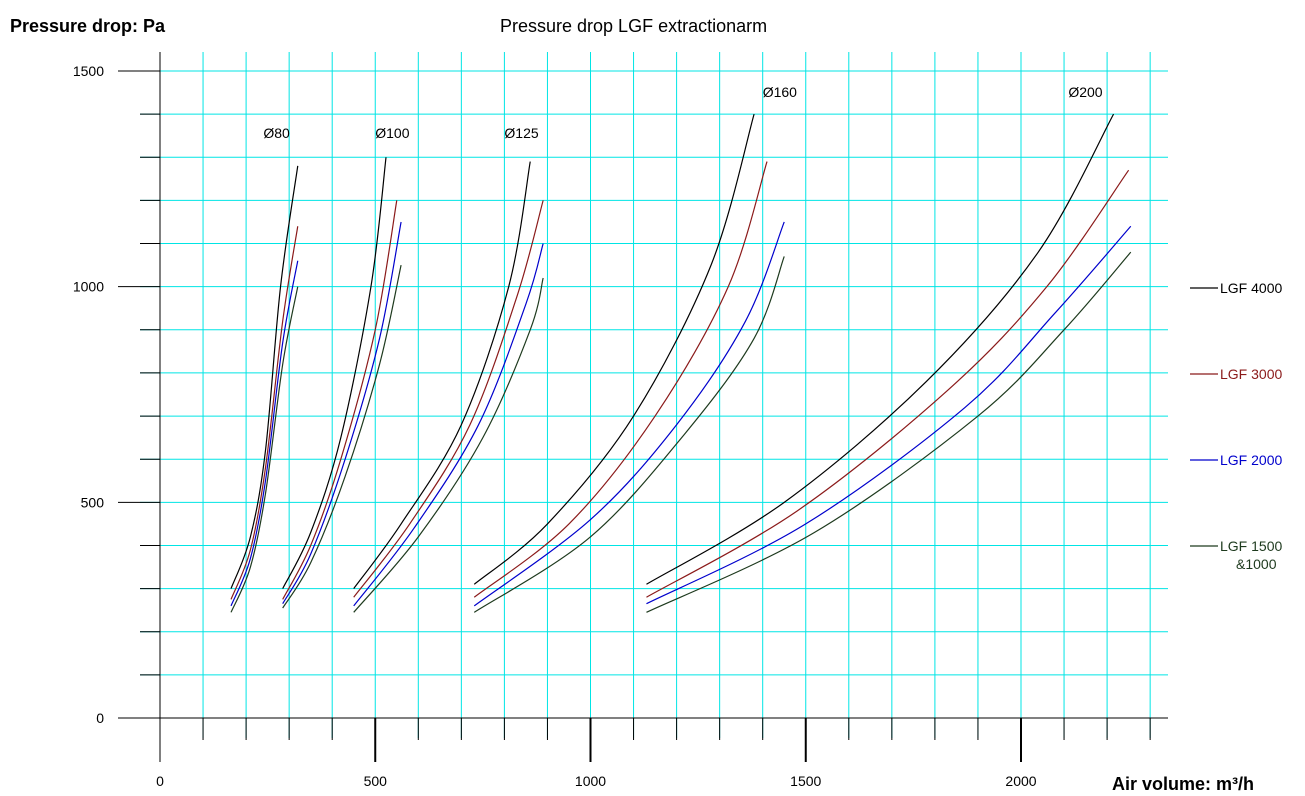 The image size is (1305, 796). Describe the element at coordinates (88, 287) in the screenshot. I see `y-tick-label: 1000` at that location.